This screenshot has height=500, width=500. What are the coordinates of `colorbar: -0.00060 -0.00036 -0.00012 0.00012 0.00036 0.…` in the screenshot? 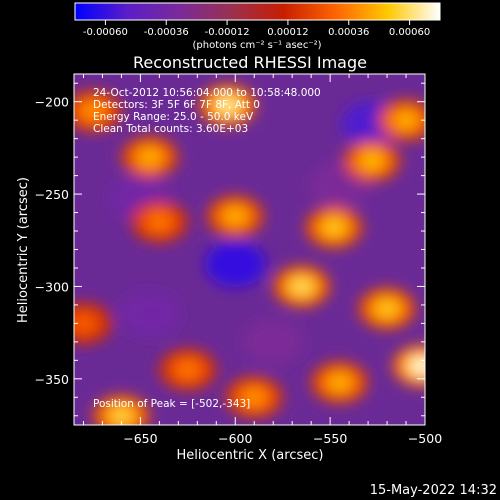 It's located at (257, 26).